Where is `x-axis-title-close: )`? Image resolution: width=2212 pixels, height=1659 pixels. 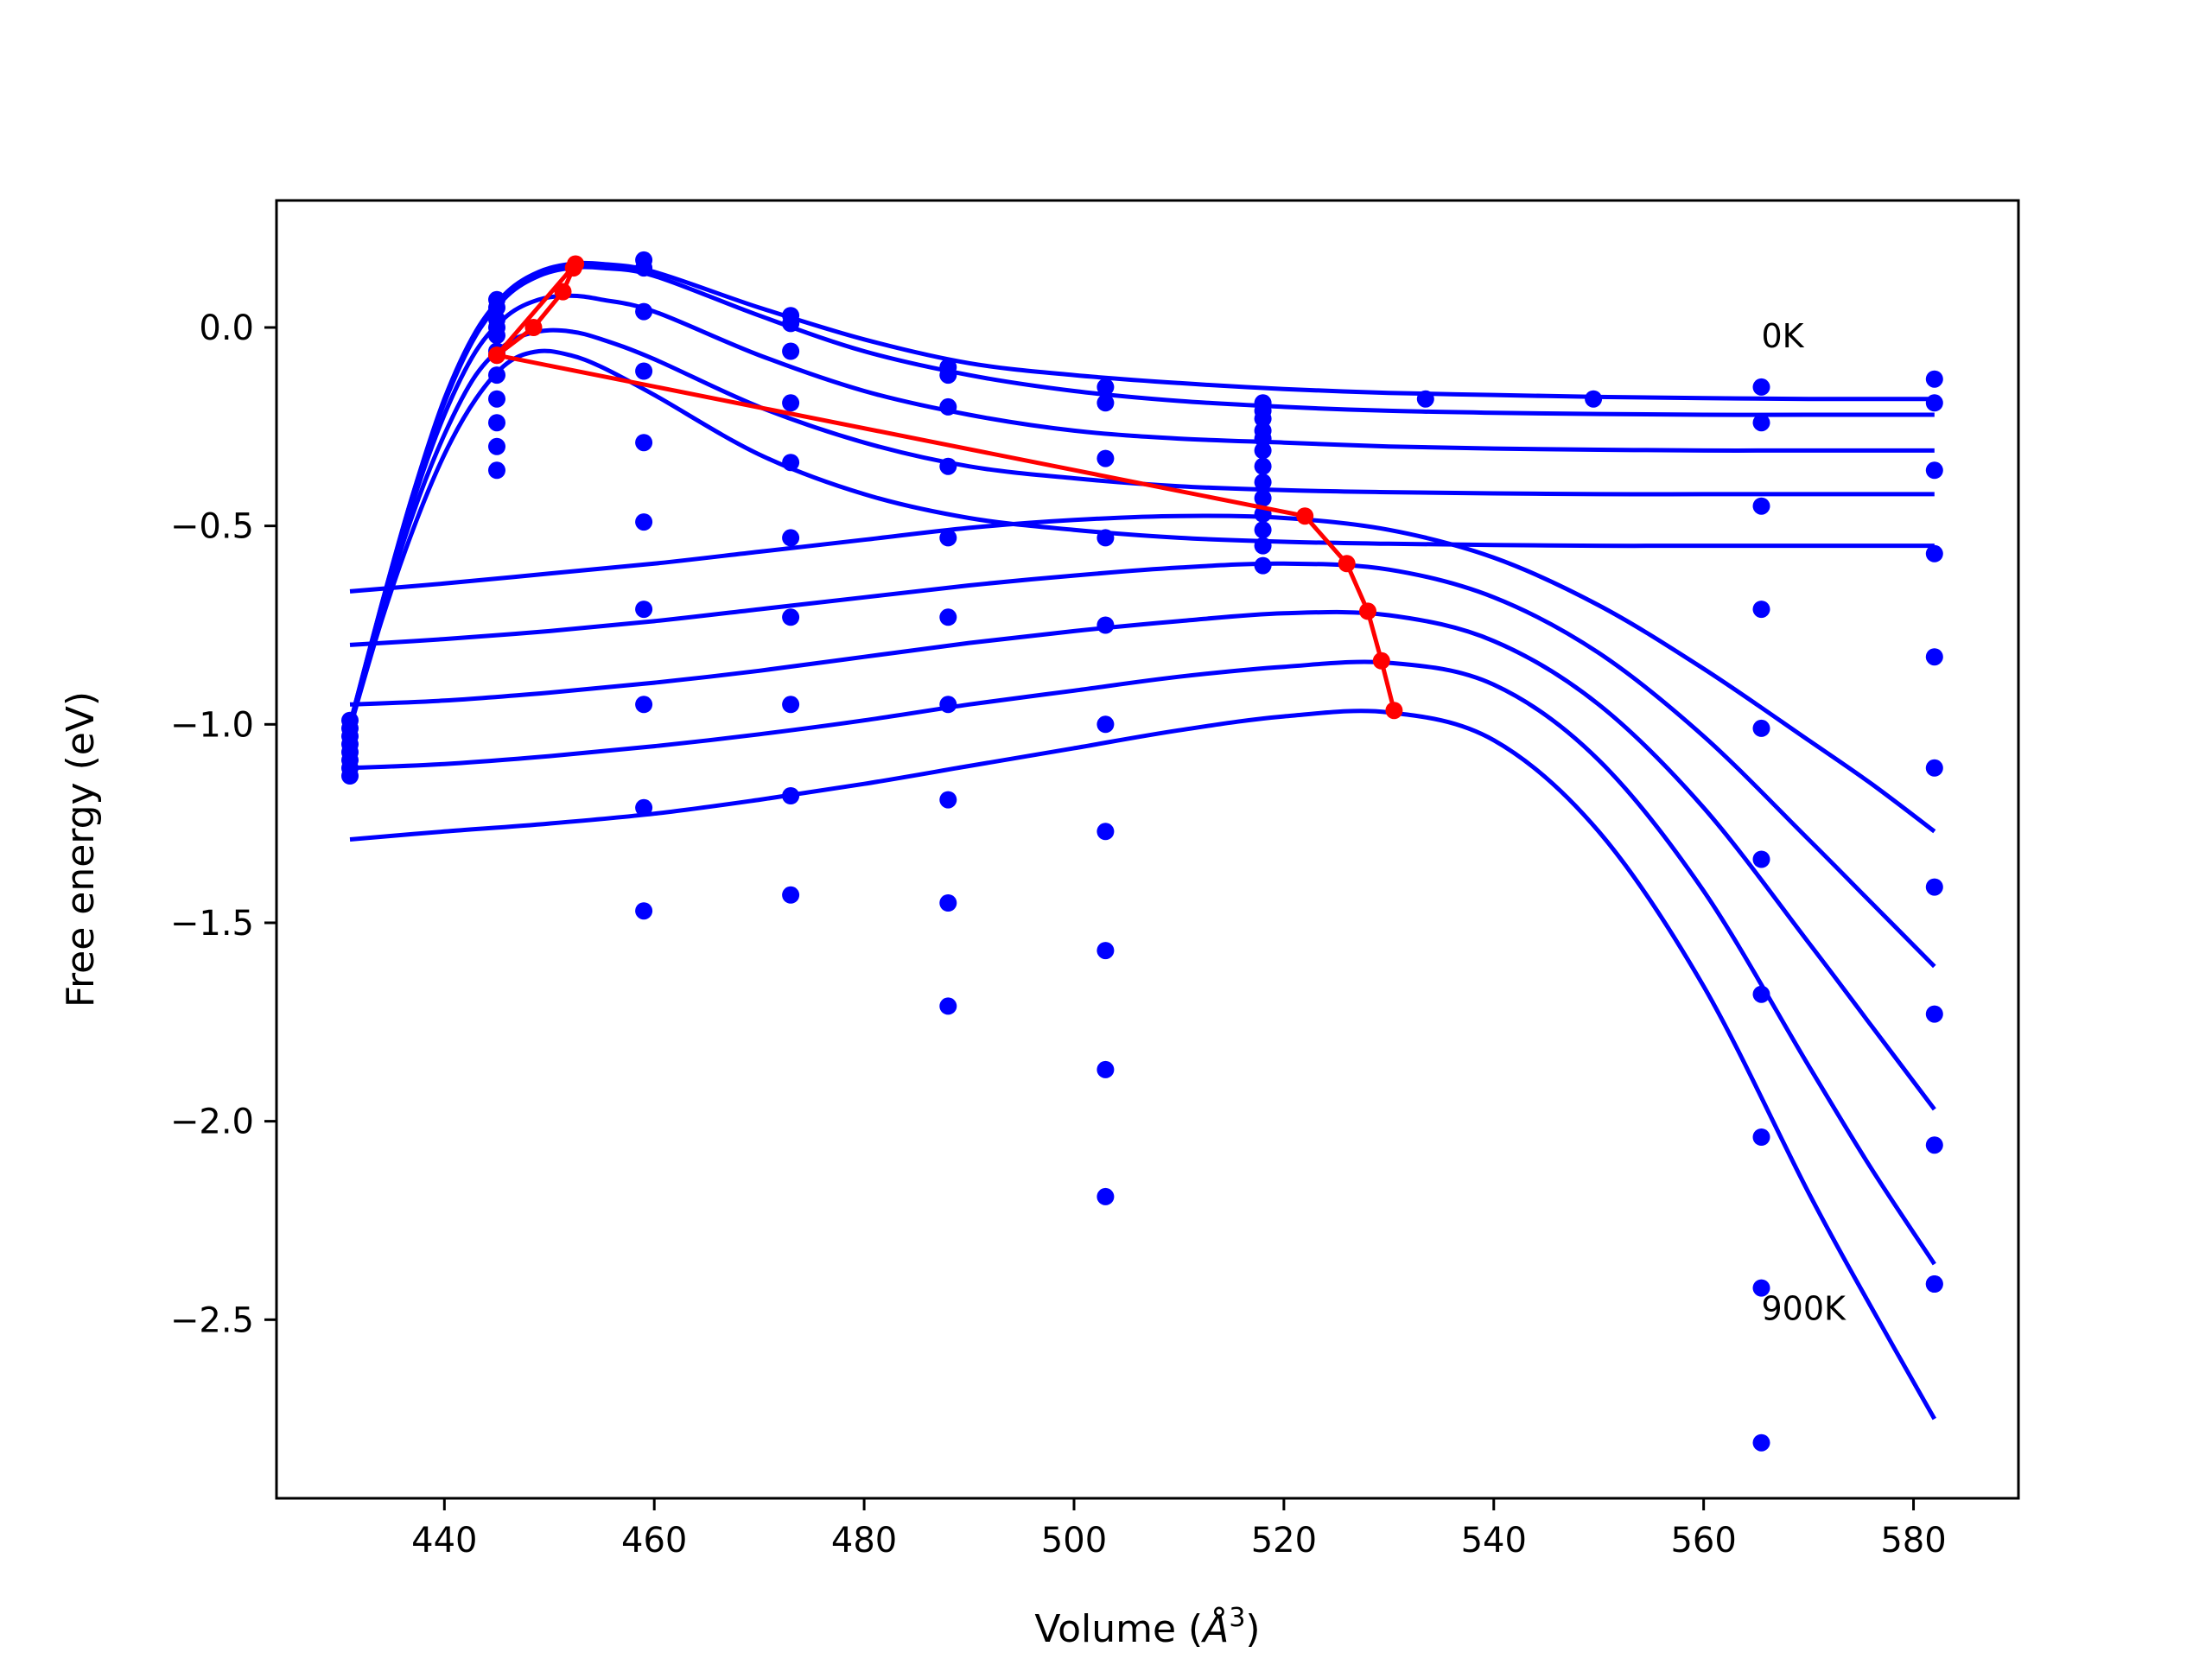 x-axis-title-close: ) is located at coordinates (1252, 1629).